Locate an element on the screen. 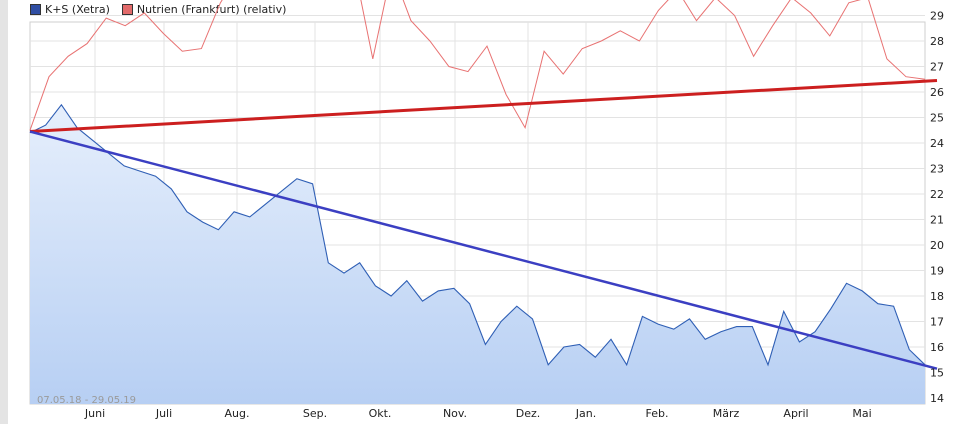 This screenshot has width=953, height=424. legend-item-kps: K+S (Xetra) is located at coordinates (70, 9).